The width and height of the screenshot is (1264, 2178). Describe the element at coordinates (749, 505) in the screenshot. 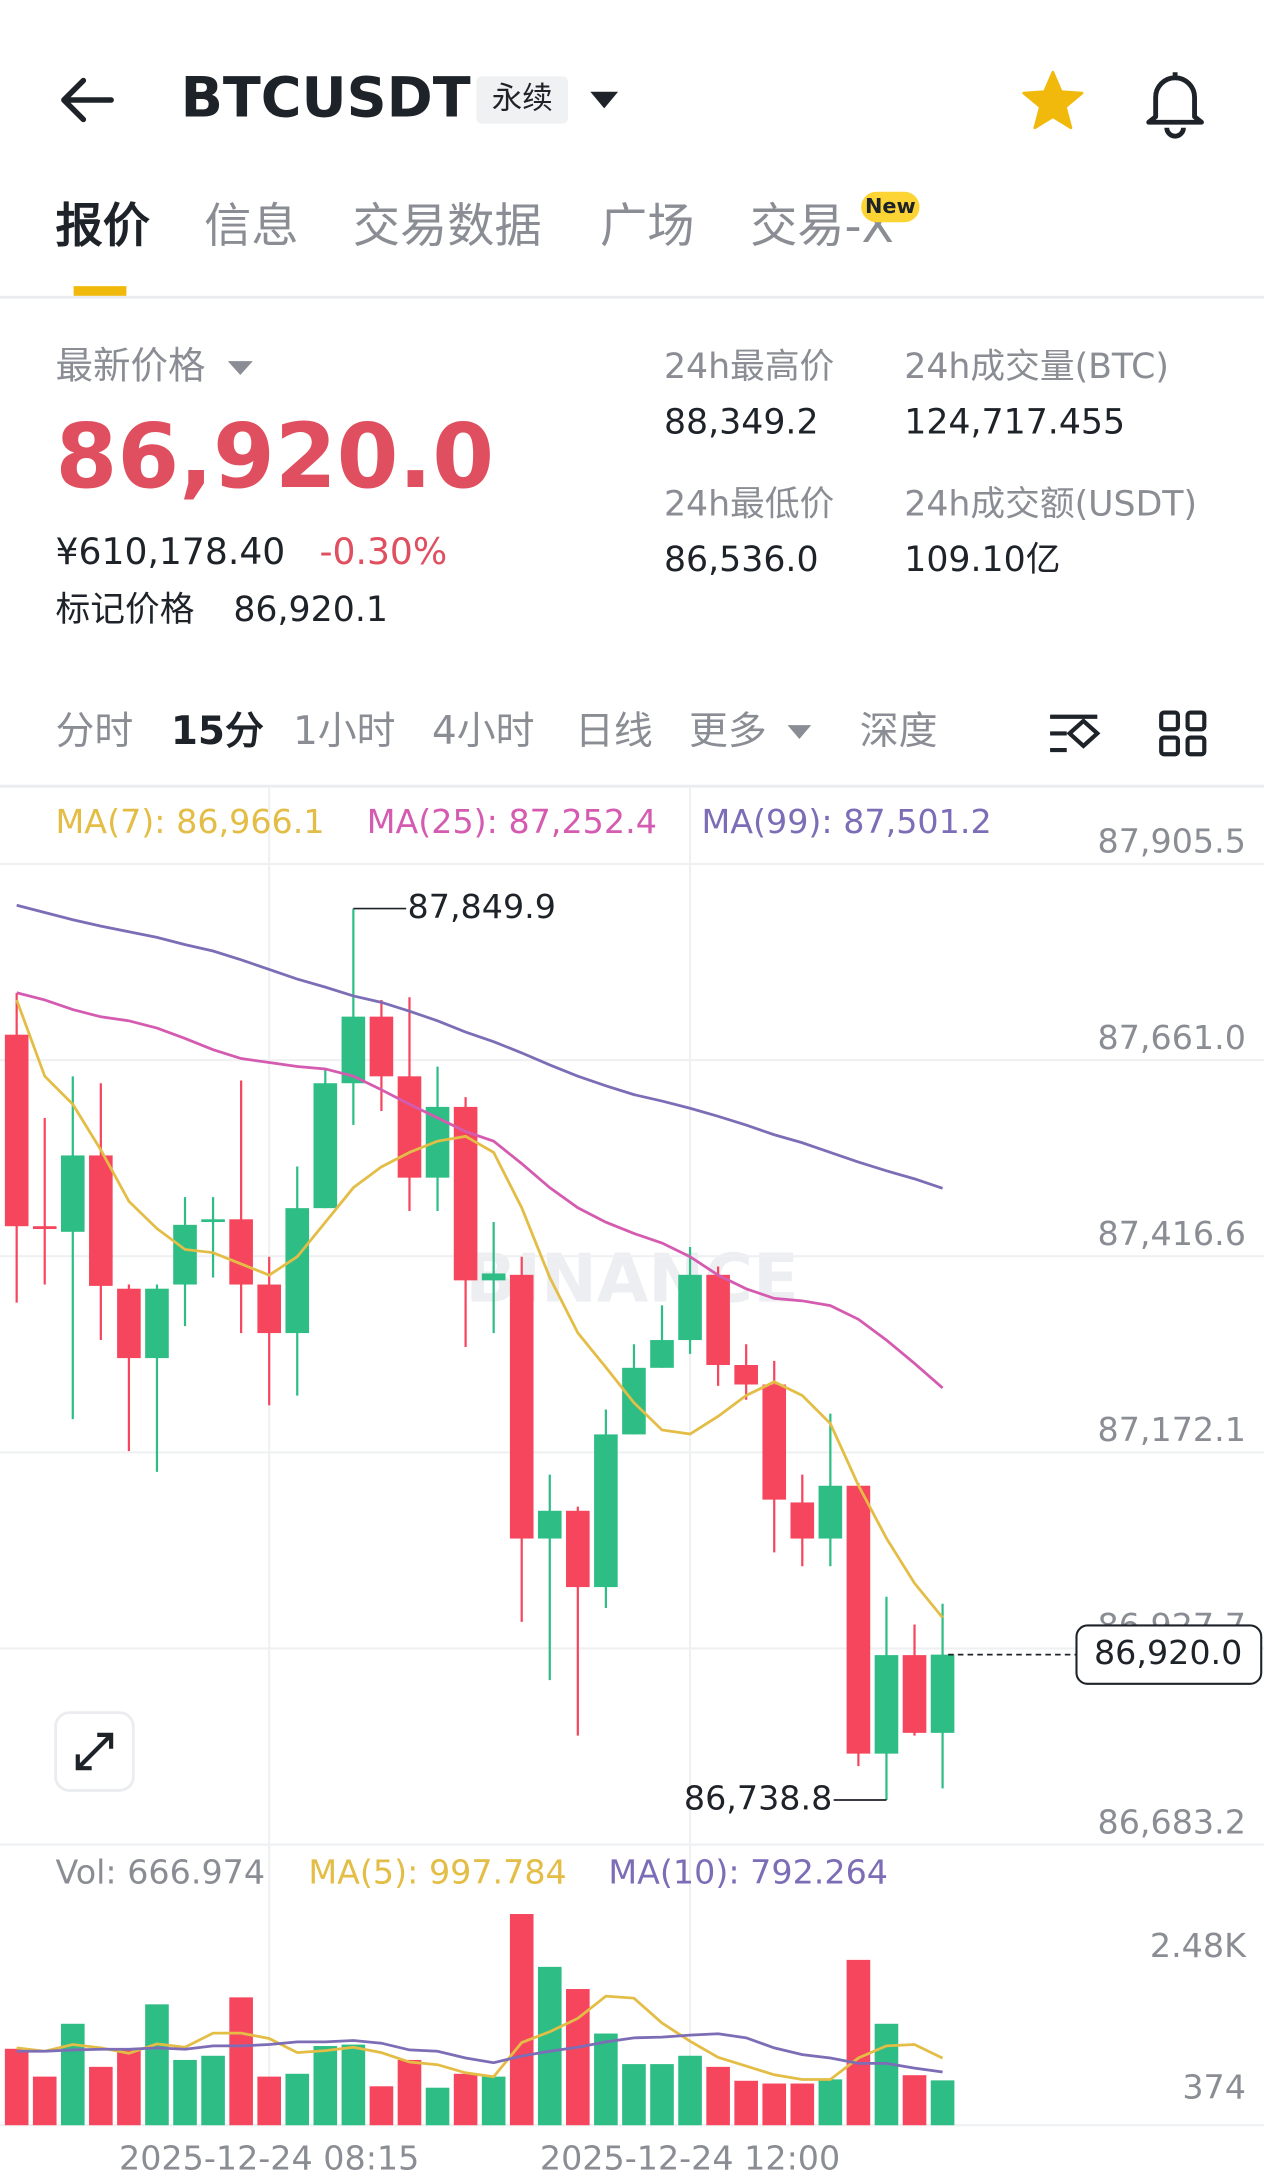

I see `stat-label: 24h最低价` at that location.